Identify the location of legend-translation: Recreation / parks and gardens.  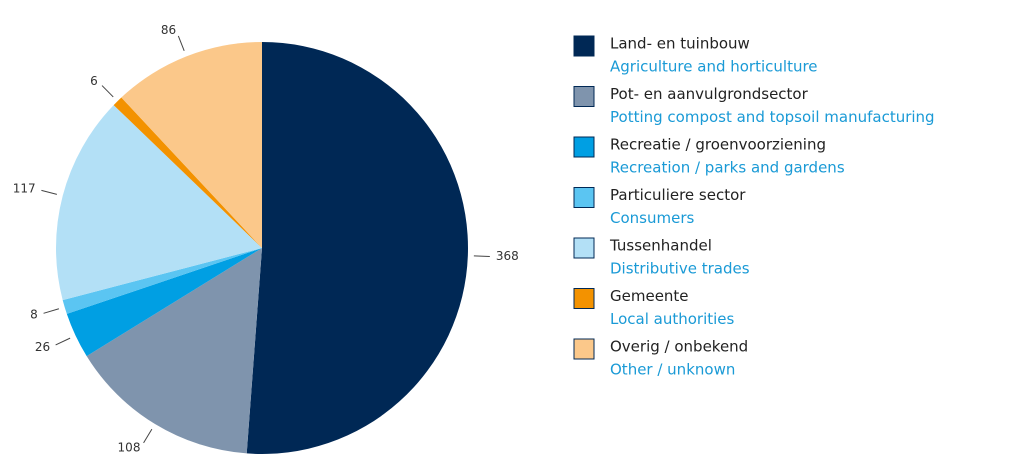
(727, 168).